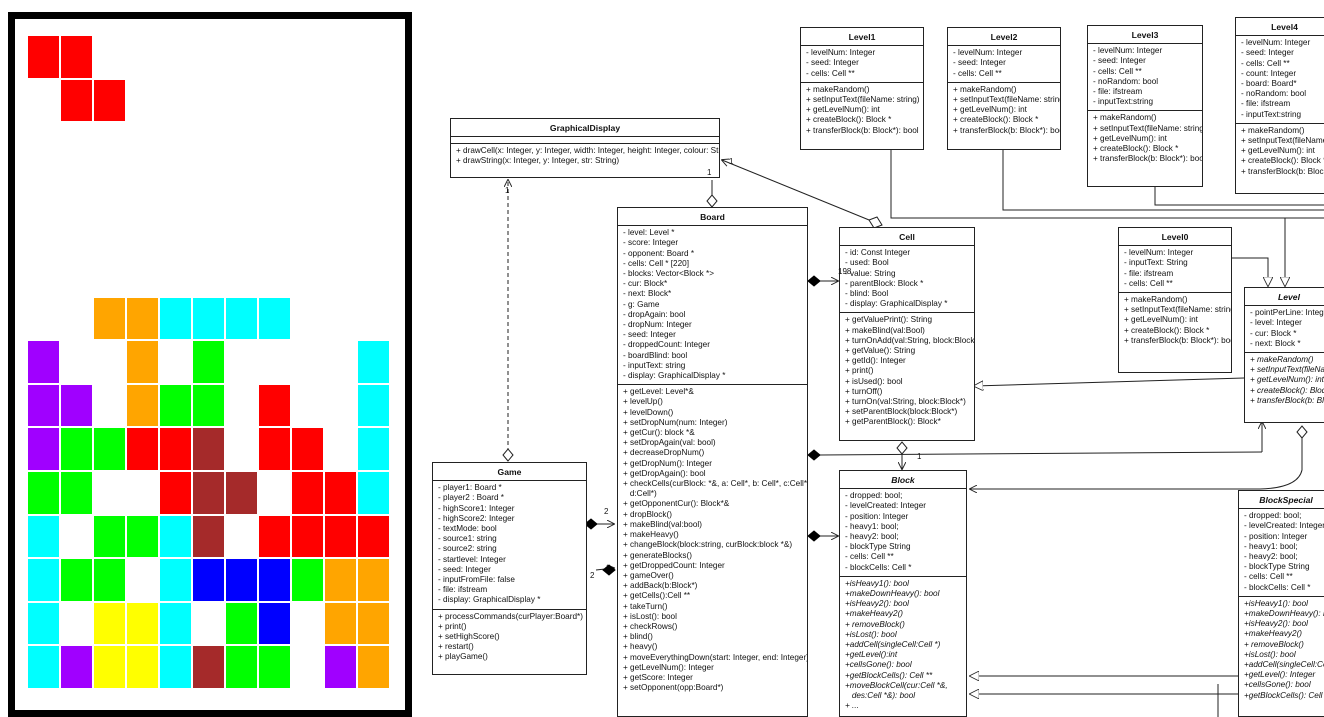 The width and height of the screenshot is (1324, 717). What do you see at coordinates (875, 624) in the screenshot?
I see `method: + removeBlock()` at bounding box center [875, 624].